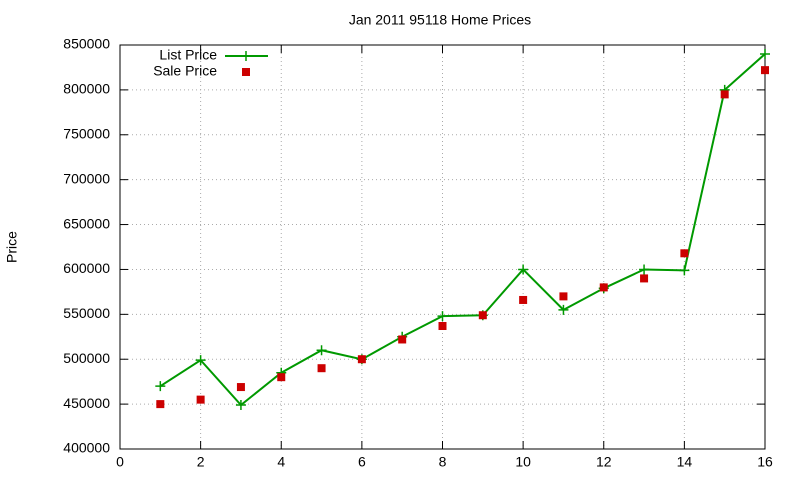 This screenshot has width=800, height=480. I want to click on y-tick-label: 750000, so click(86, 133).